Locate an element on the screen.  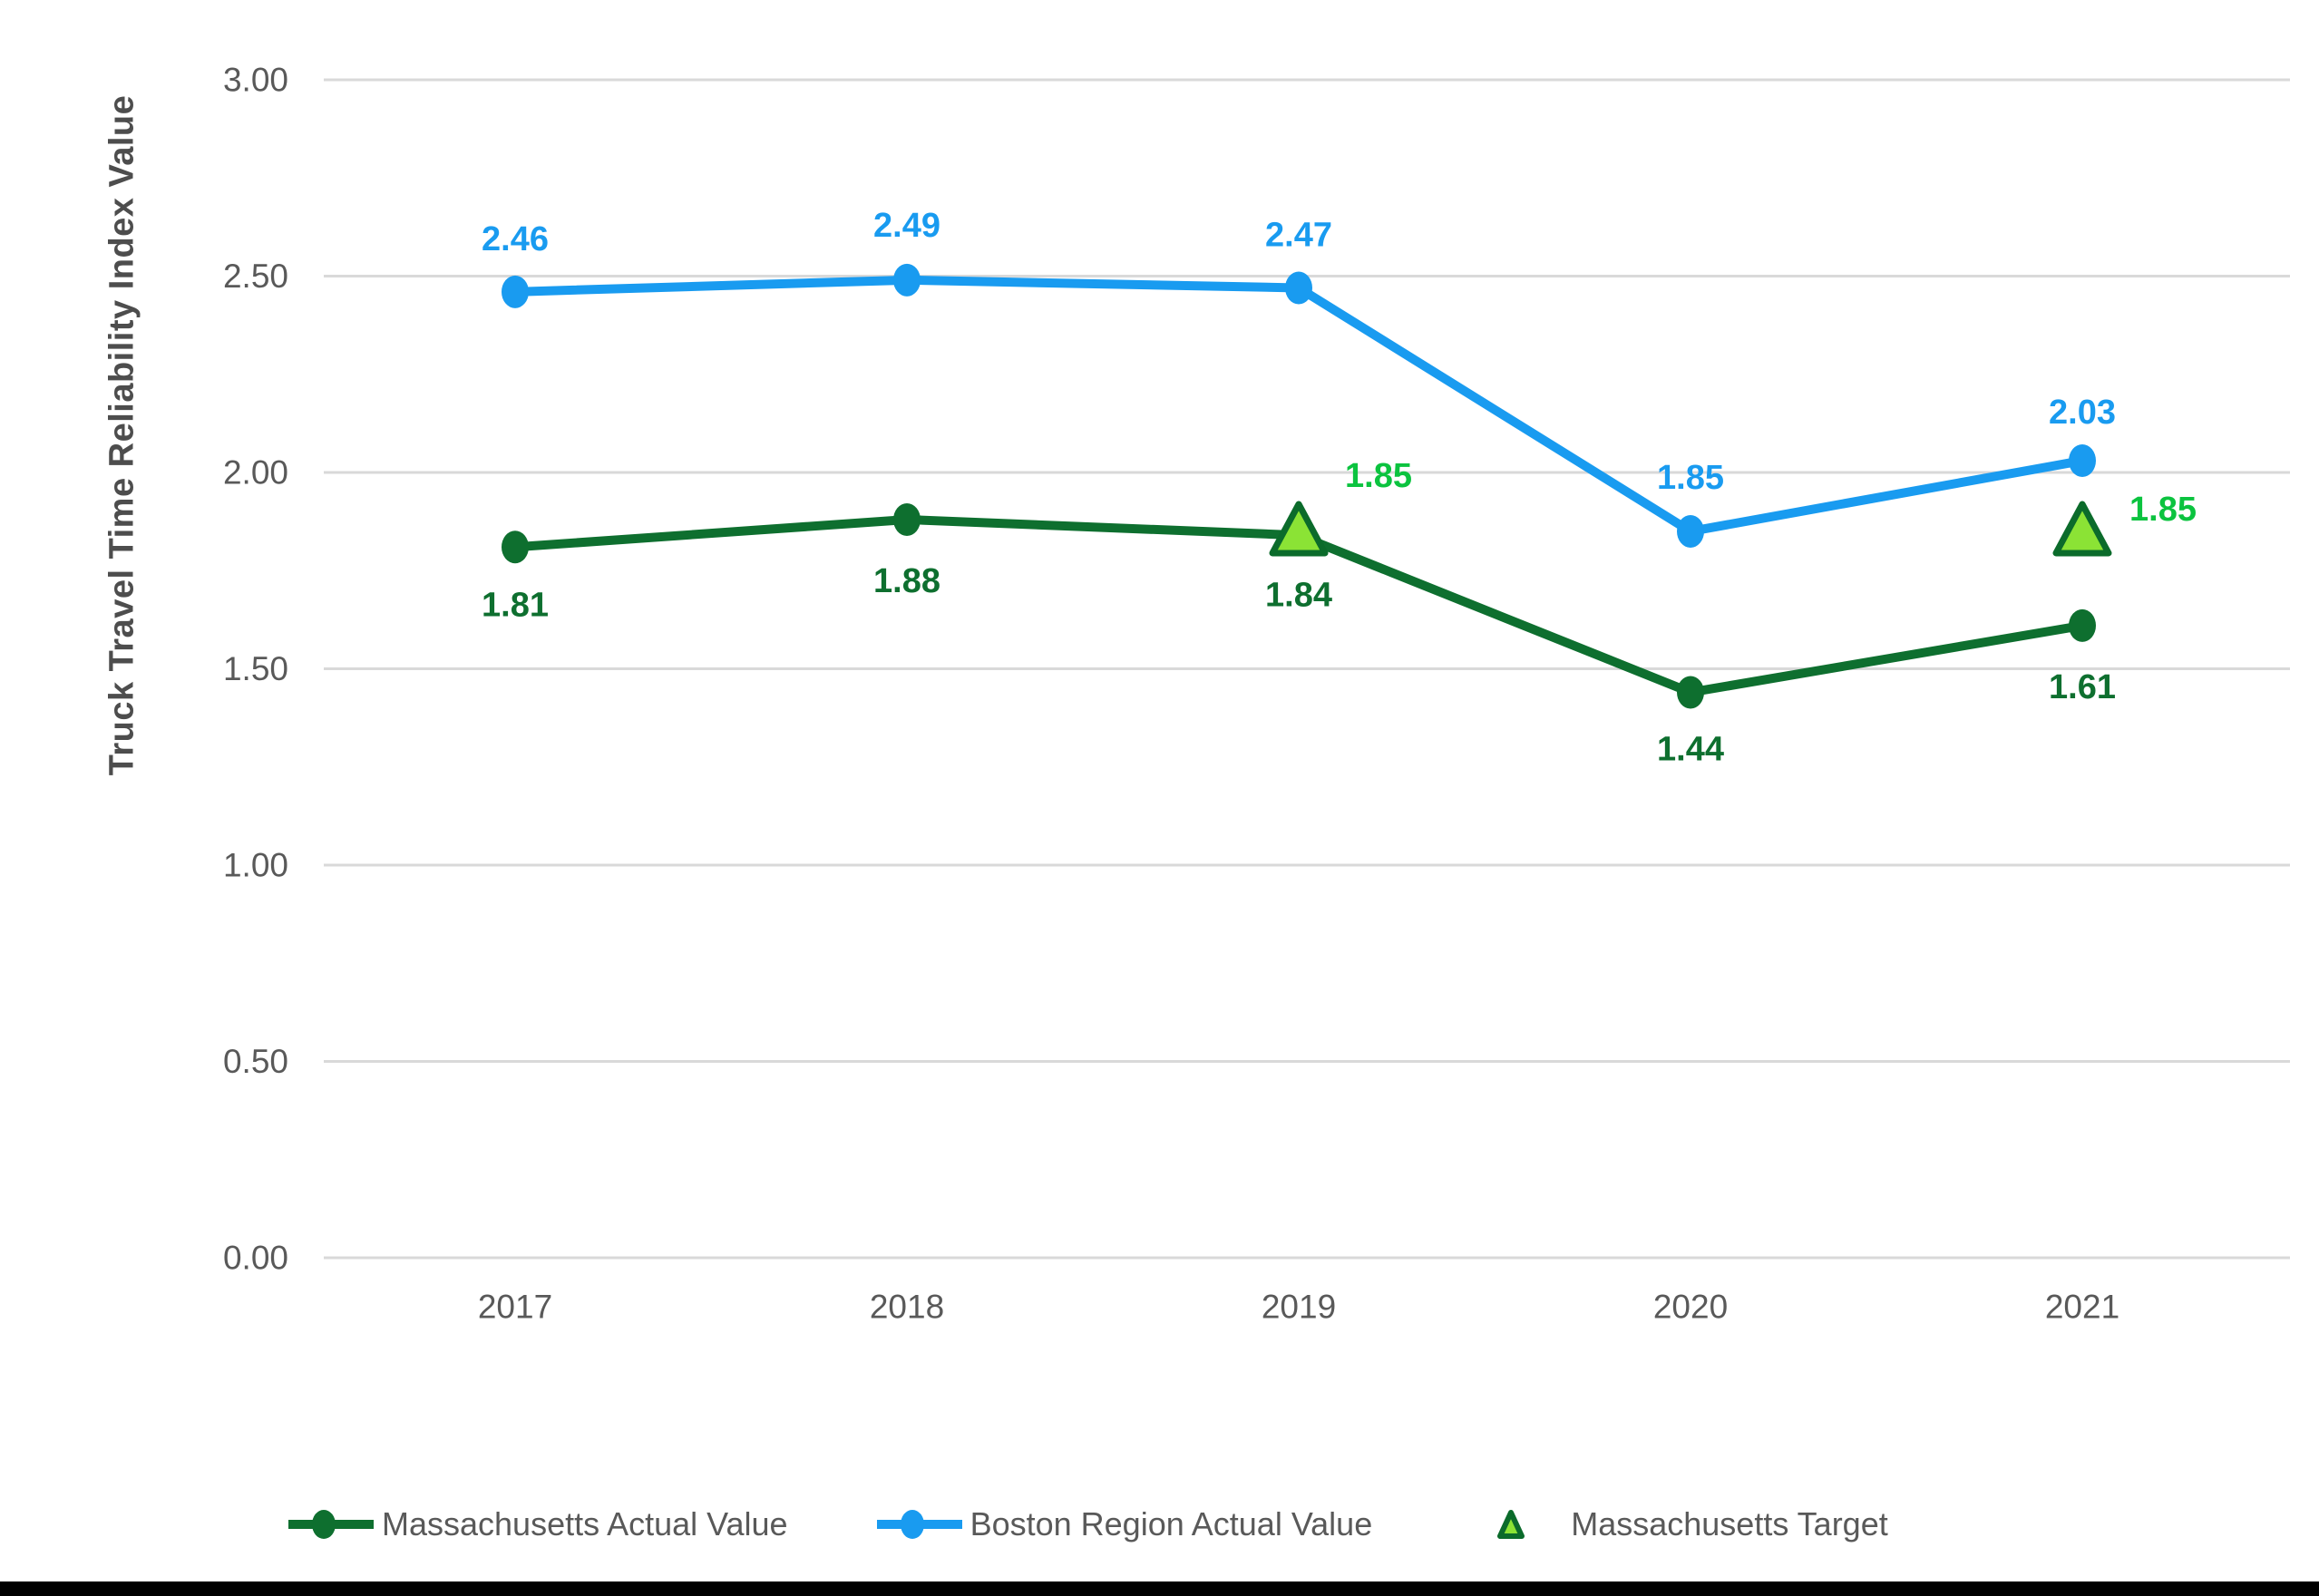
data-label: 2.49 is located at coordinates (907, 226).